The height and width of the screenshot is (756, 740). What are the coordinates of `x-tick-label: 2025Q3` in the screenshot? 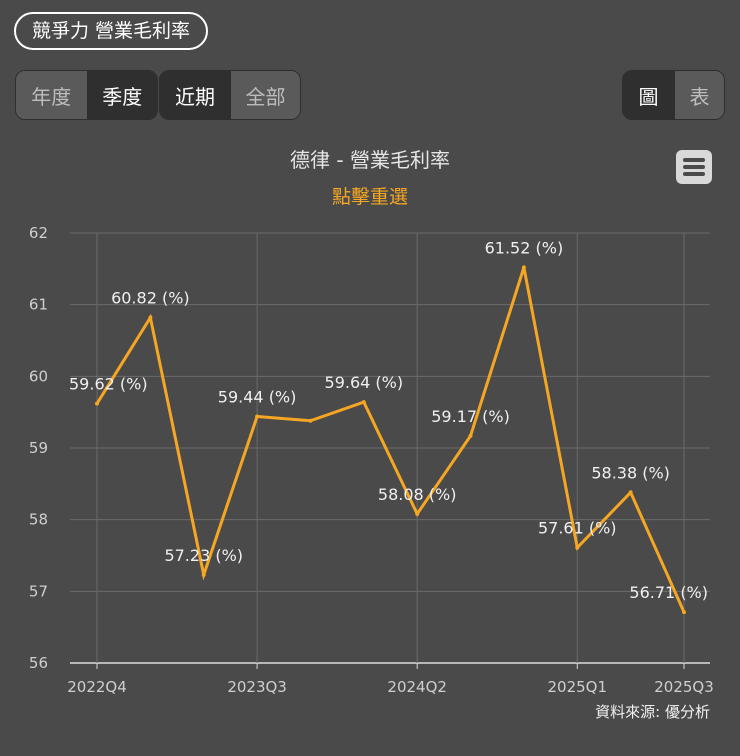 It's located at (684, 687).